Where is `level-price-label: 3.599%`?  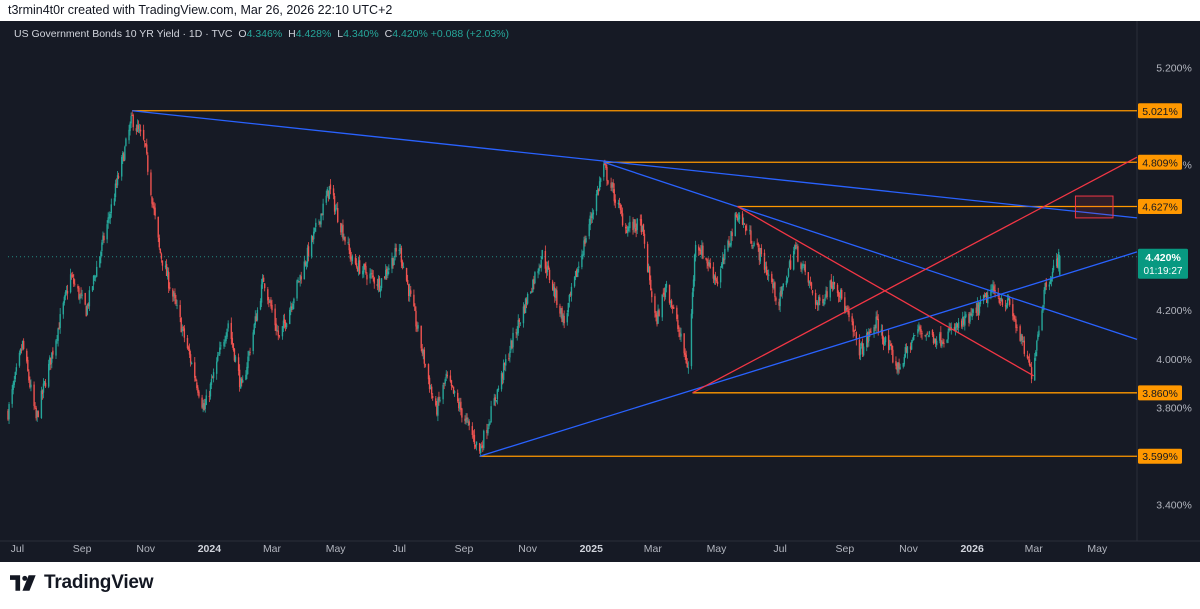
level-price-label: 3.599% is located at coordinates (1160, 457).